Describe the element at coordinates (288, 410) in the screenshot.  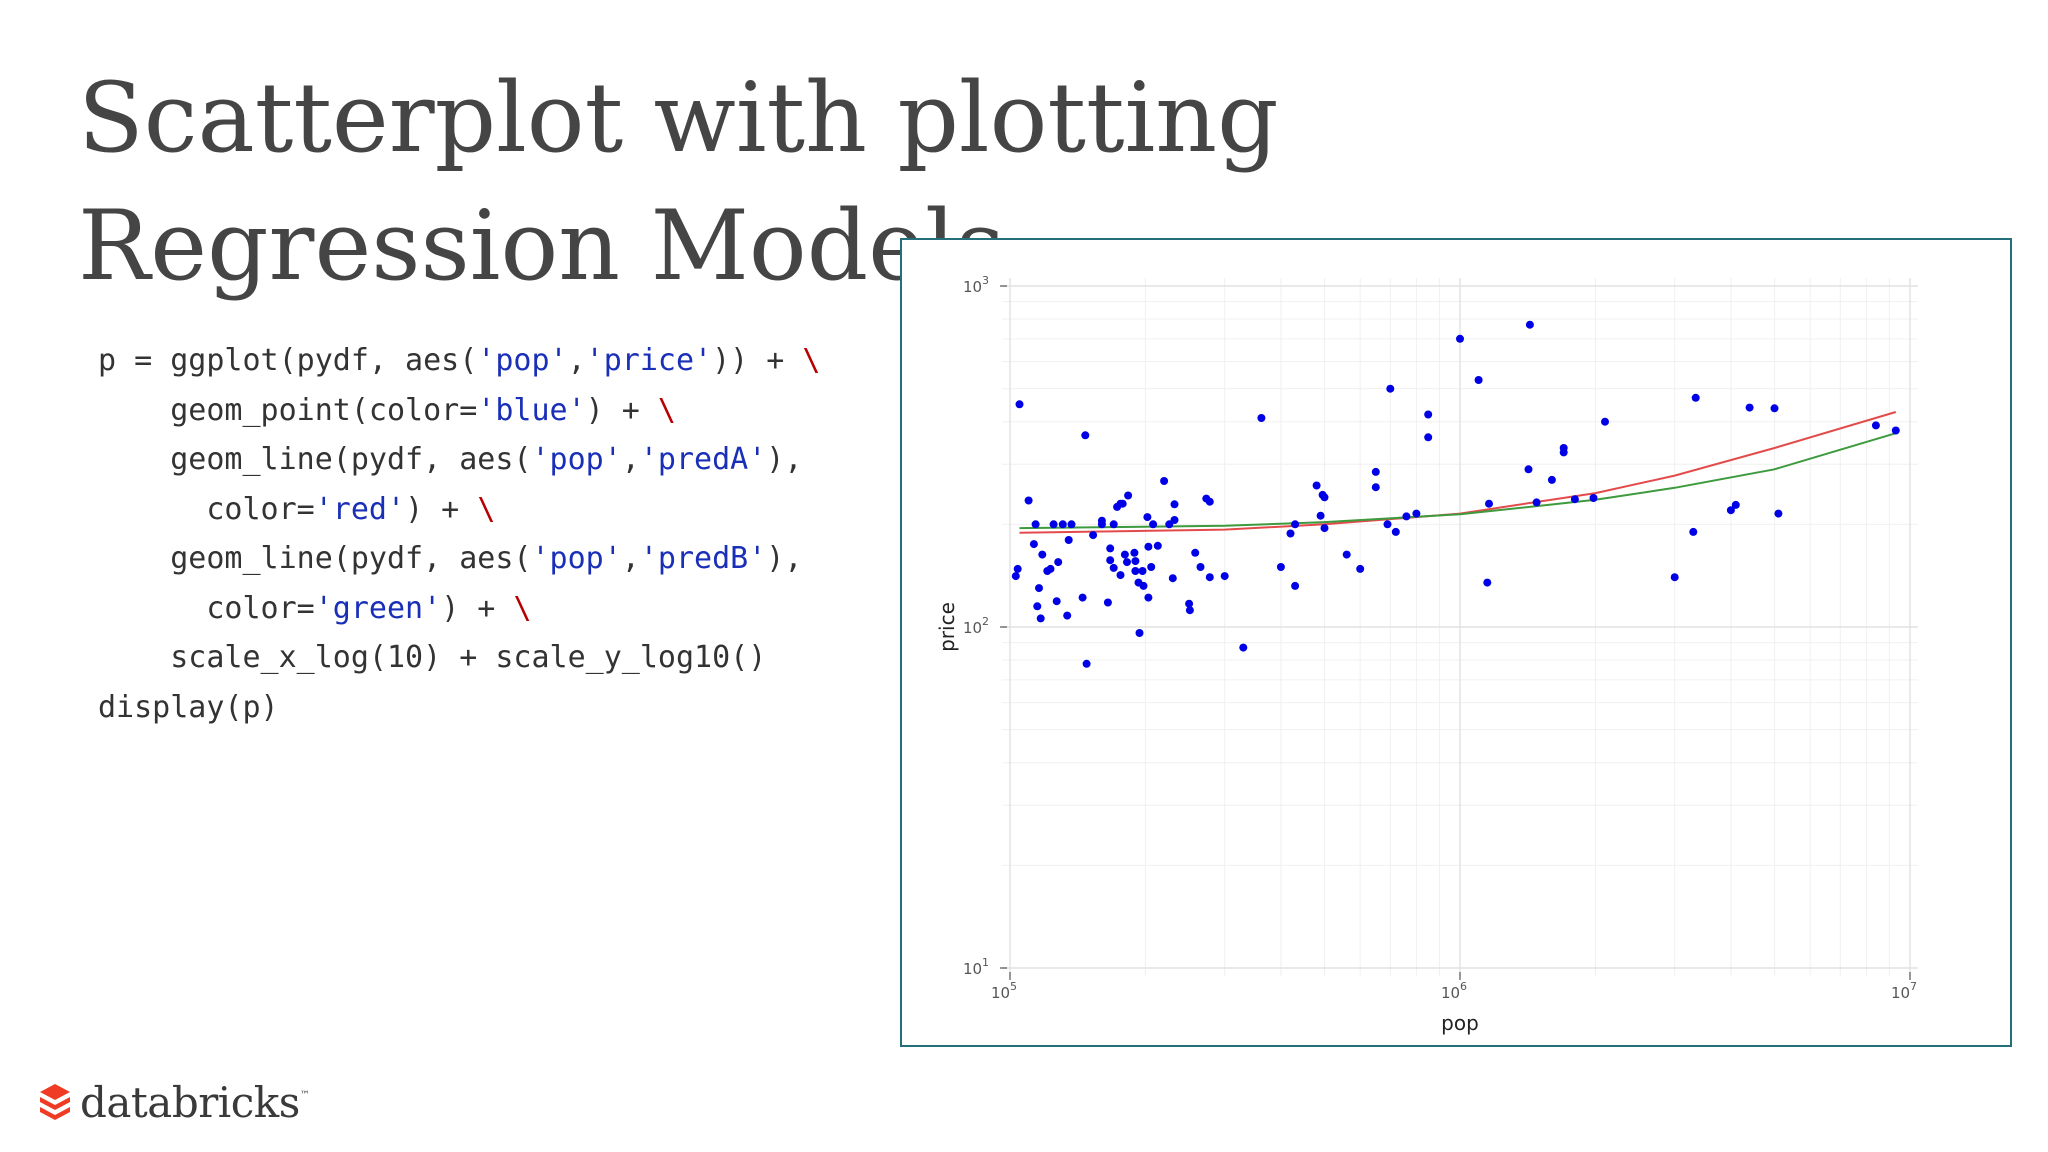
I see `code-text: geom_point(color=` at that location.